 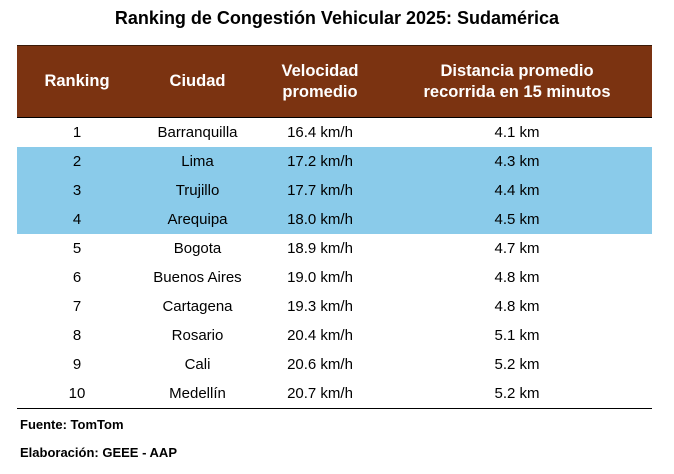 I want to click on cell-distancia: 5.1 km, so click(x=517, y=335).